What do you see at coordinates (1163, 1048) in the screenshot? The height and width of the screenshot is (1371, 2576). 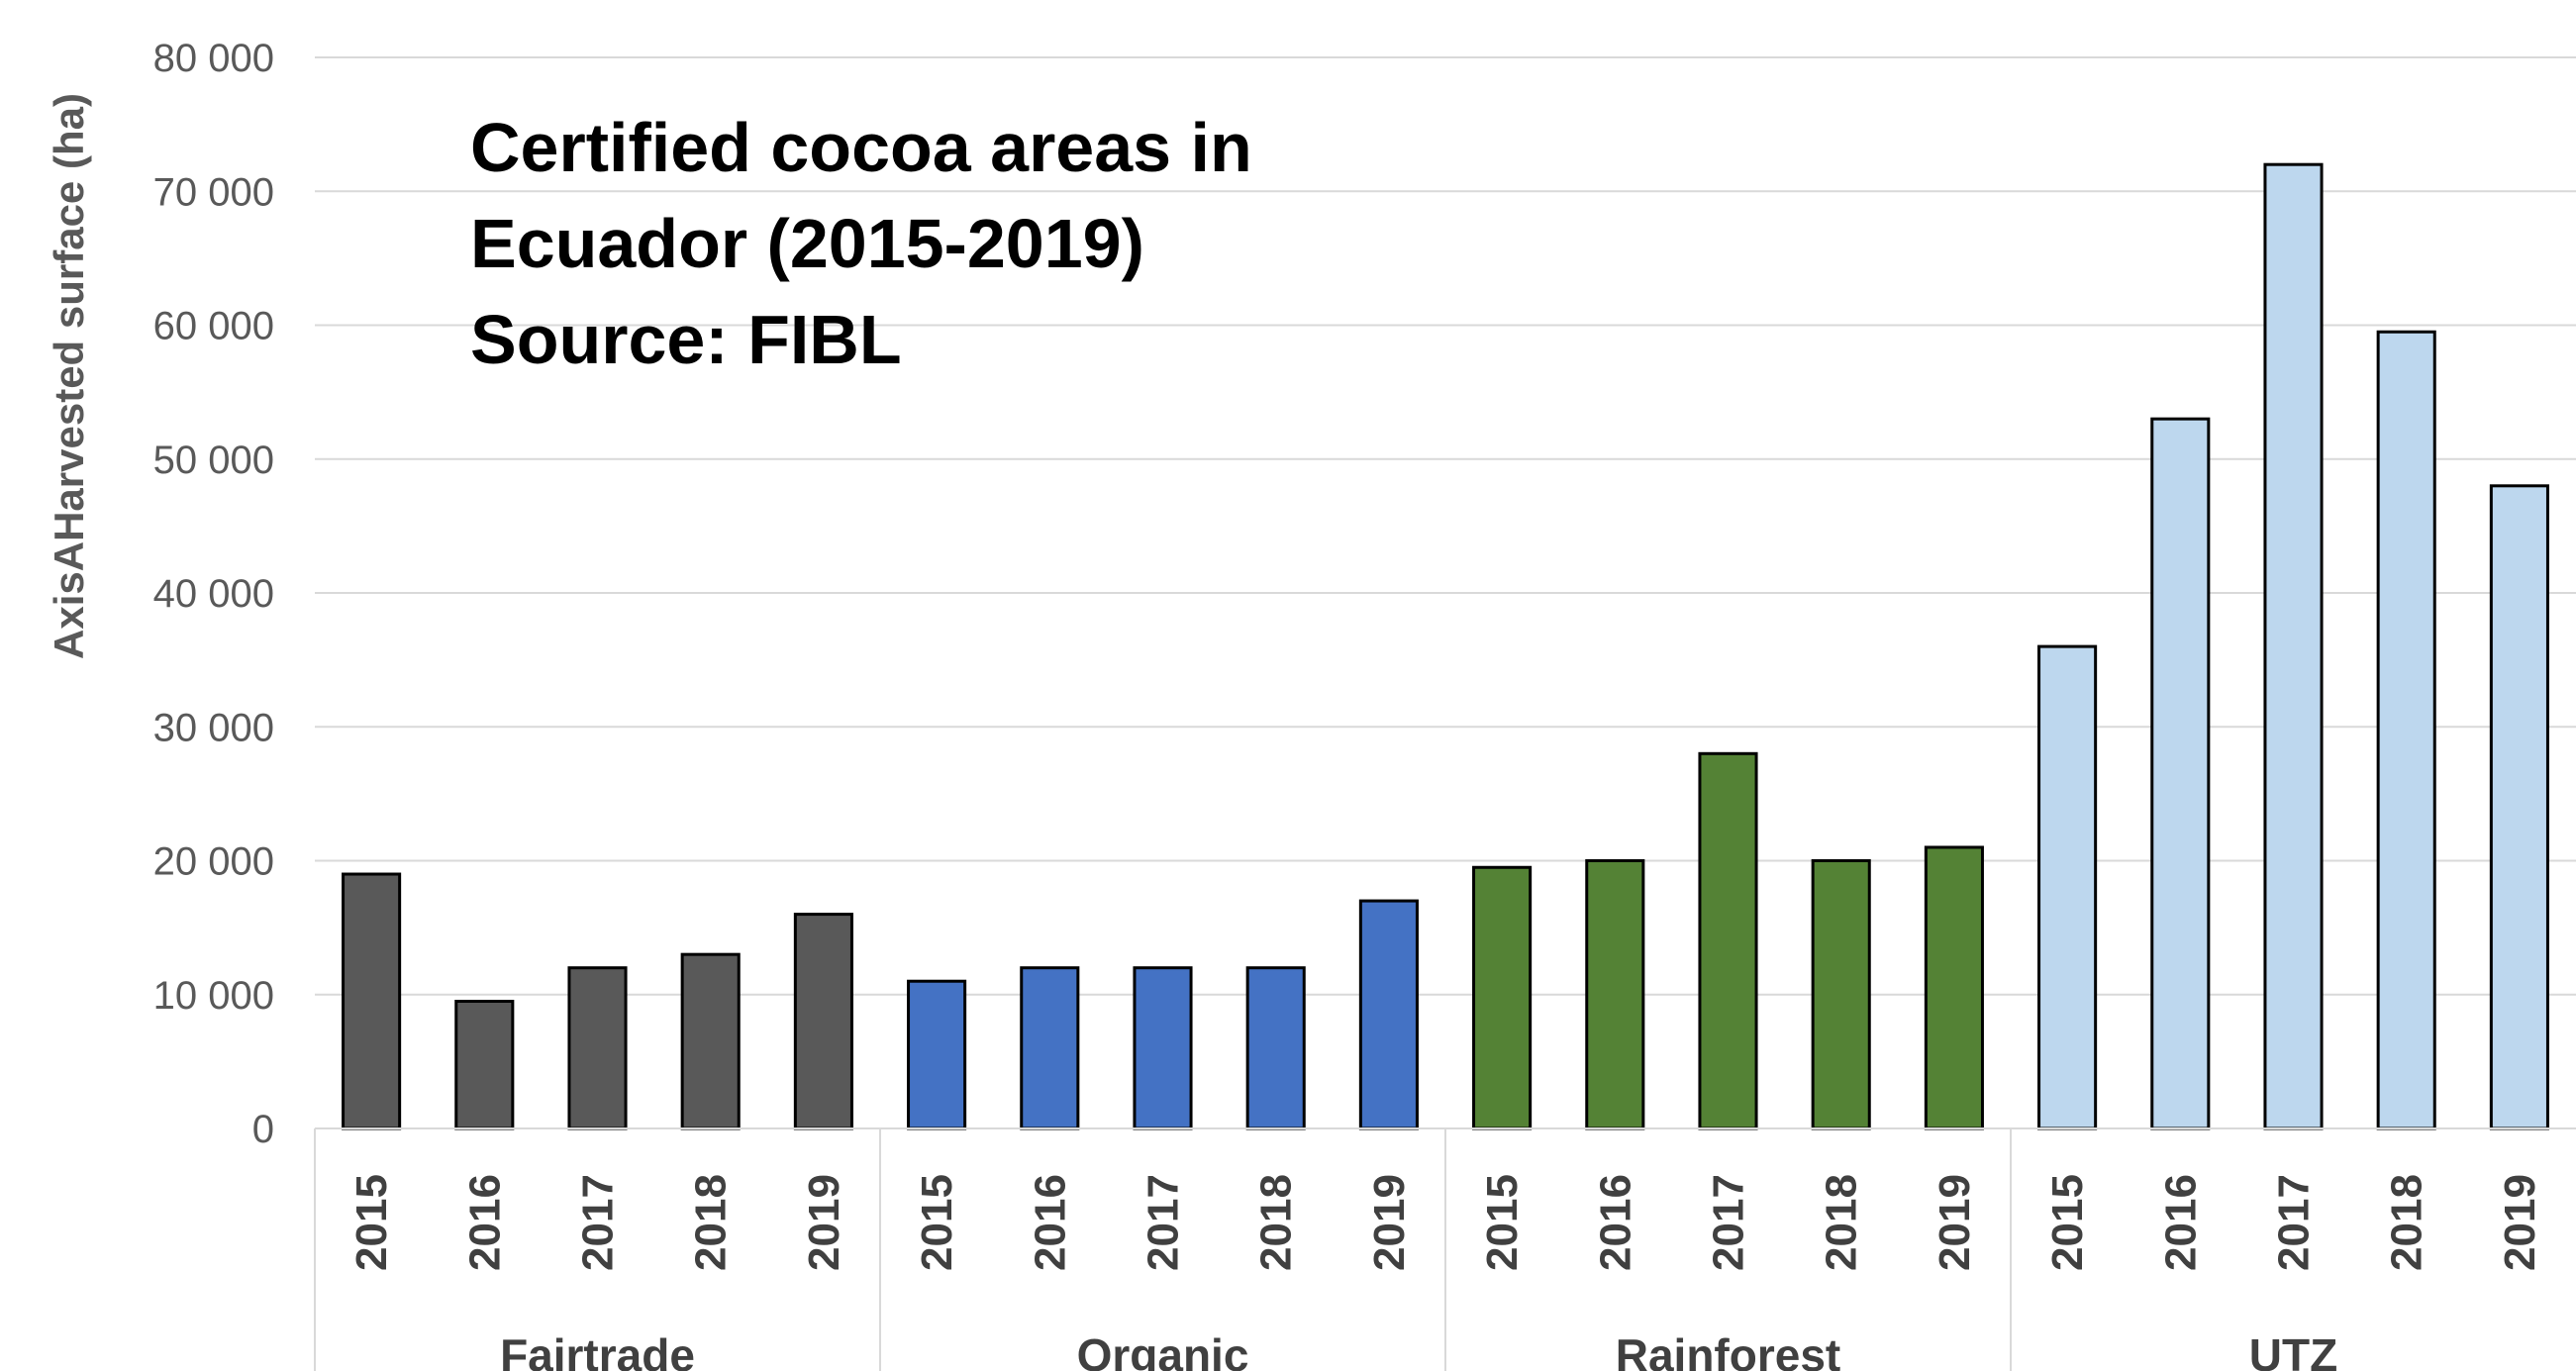 I see `bar-organic-2017` at bounding box center [1163, 1048].